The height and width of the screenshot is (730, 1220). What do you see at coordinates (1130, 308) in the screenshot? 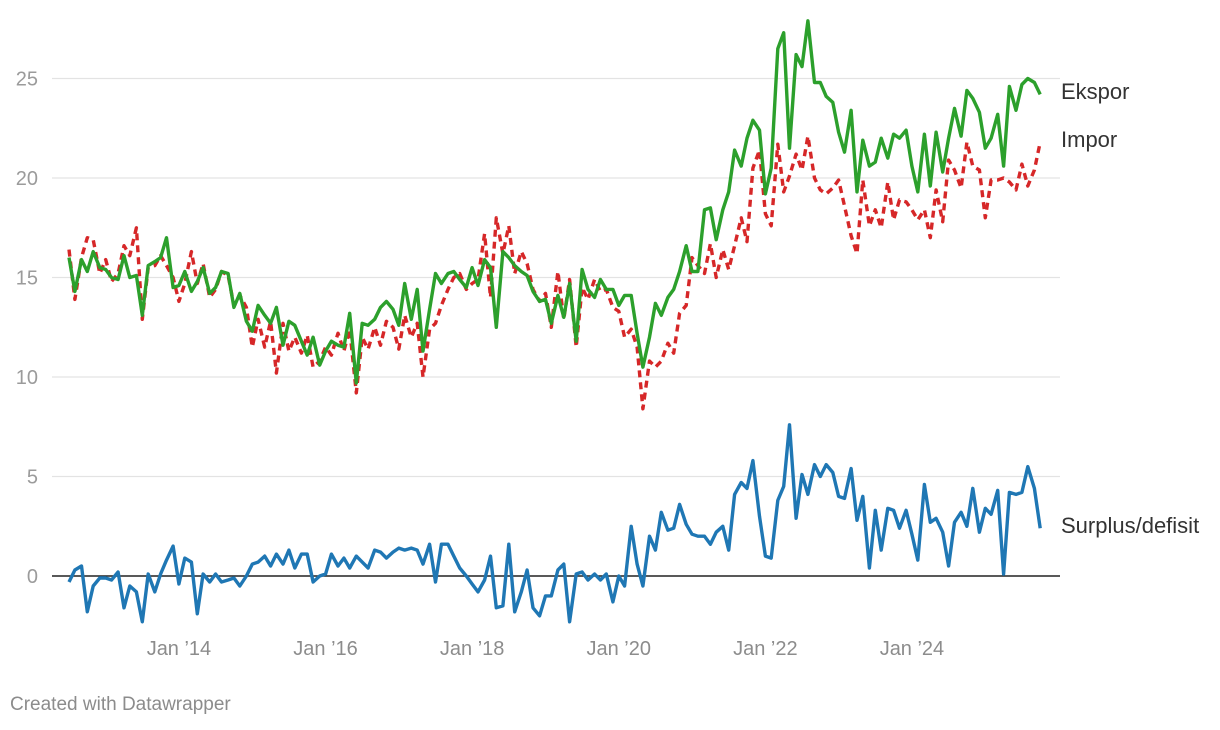
I see `label-layer: Ekspor Impor Surplus/defisit` at bounding box center [1130, 308].